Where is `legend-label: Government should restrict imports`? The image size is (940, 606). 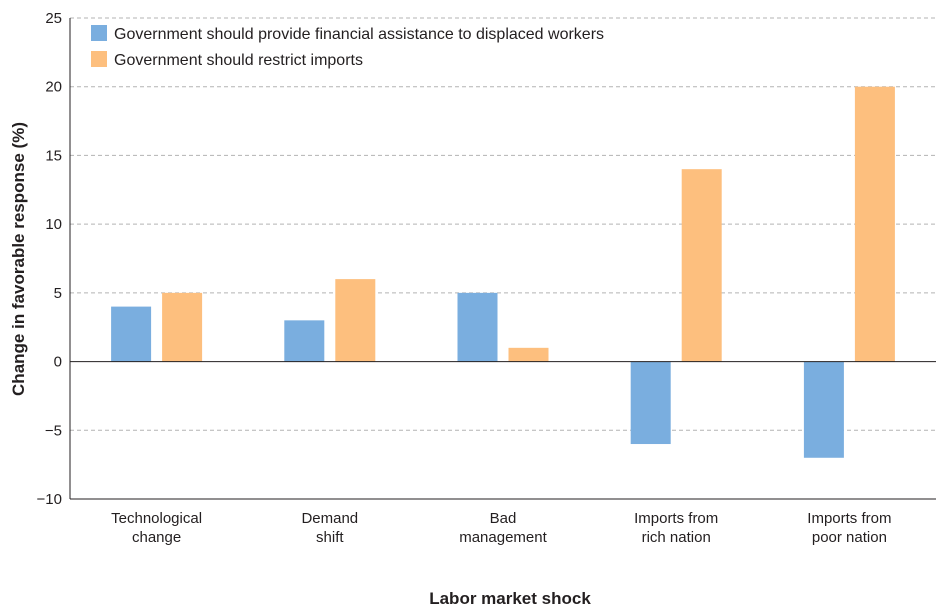
legend-label: Government should restrict imports is located at coordinates (238, 60).